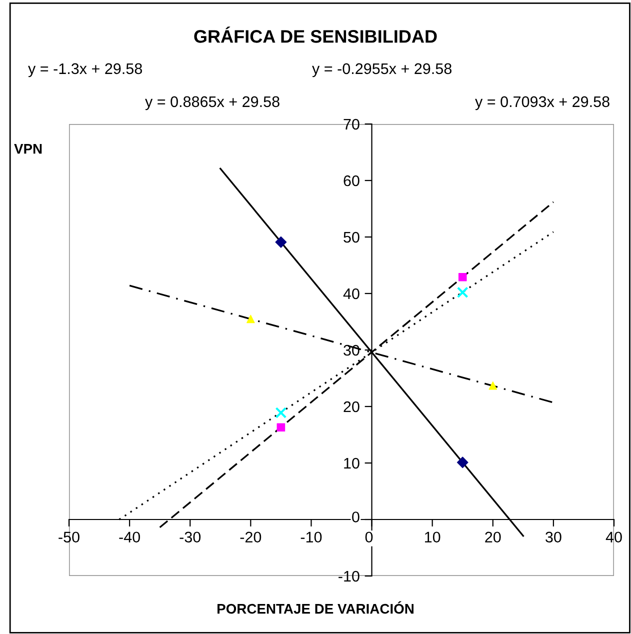 This screenshot has height=634, width=631. What do you see at coordinates (251, 537) in the screenshot?
I see `x-tick-label: -20` at bounding box center [251, 537].